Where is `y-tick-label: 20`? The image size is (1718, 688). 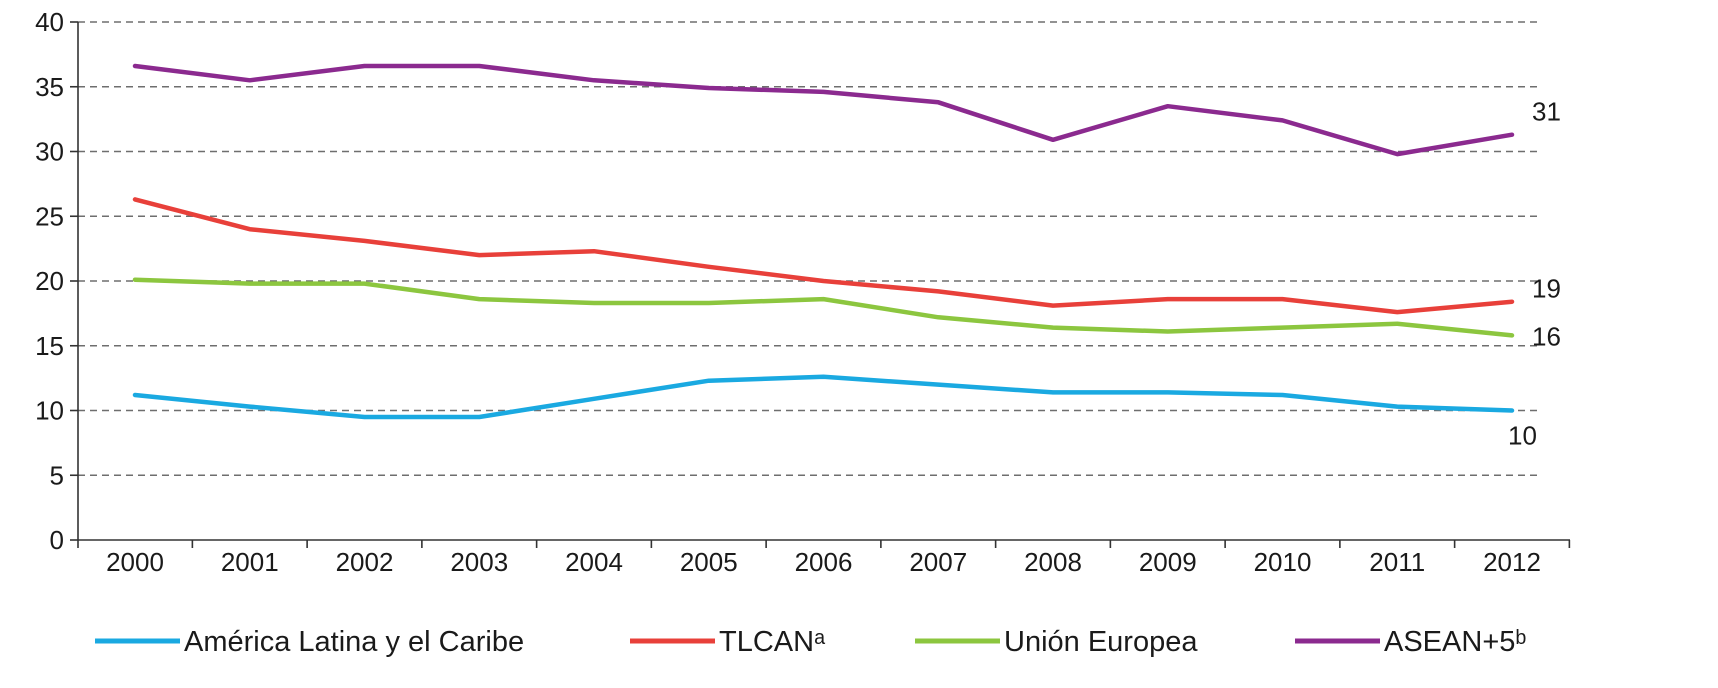 y-tick-label: 20 is located at coordinates (49, 281).